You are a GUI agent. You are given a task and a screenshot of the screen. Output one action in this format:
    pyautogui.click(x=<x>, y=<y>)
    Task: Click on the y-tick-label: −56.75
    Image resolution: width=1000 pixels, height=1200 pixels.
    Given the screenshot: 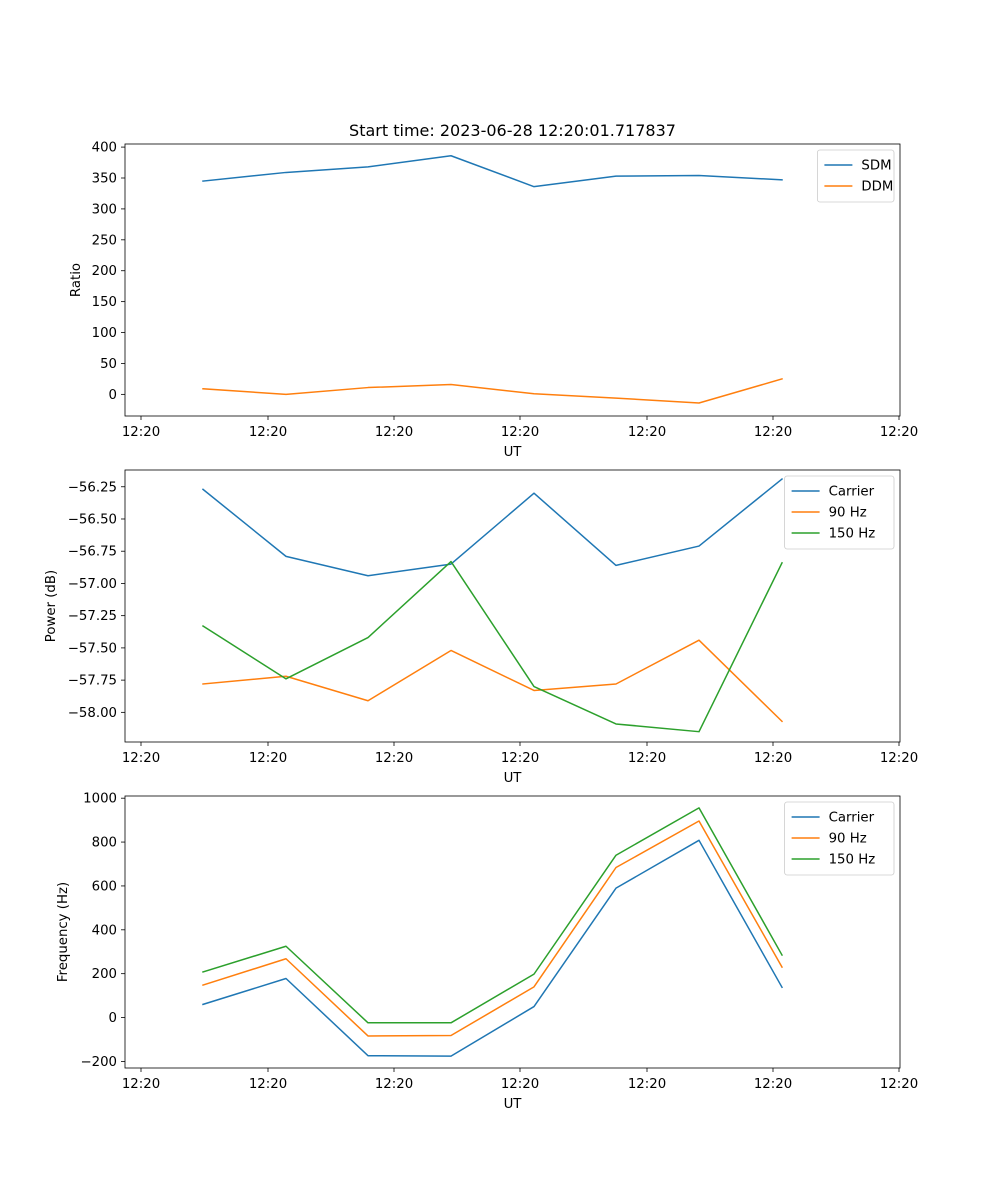 What is the action you would take?
    pyautogui.click(x=92, y=552)
    